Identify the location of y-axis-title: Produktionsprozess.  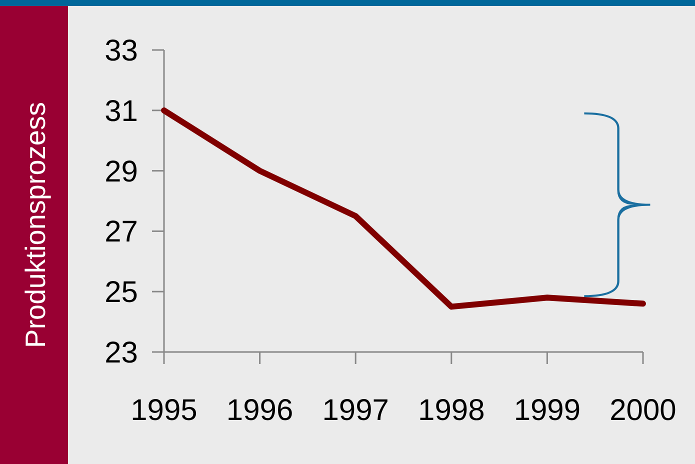
(35, 225).